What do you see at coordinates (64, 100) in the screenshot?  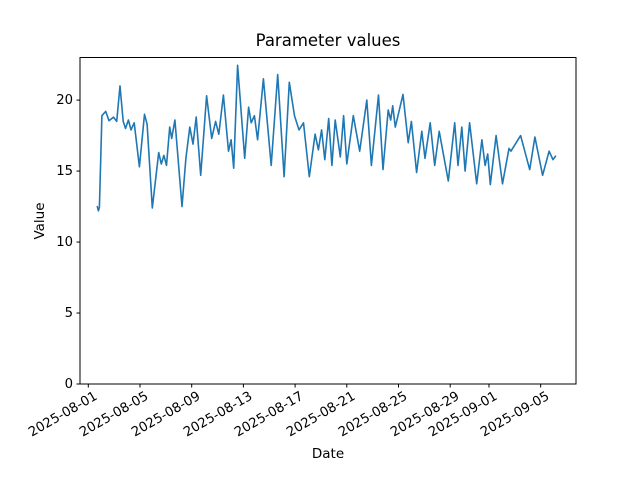 I see `y-tick-label: 20` at bounding box center [64, 100].